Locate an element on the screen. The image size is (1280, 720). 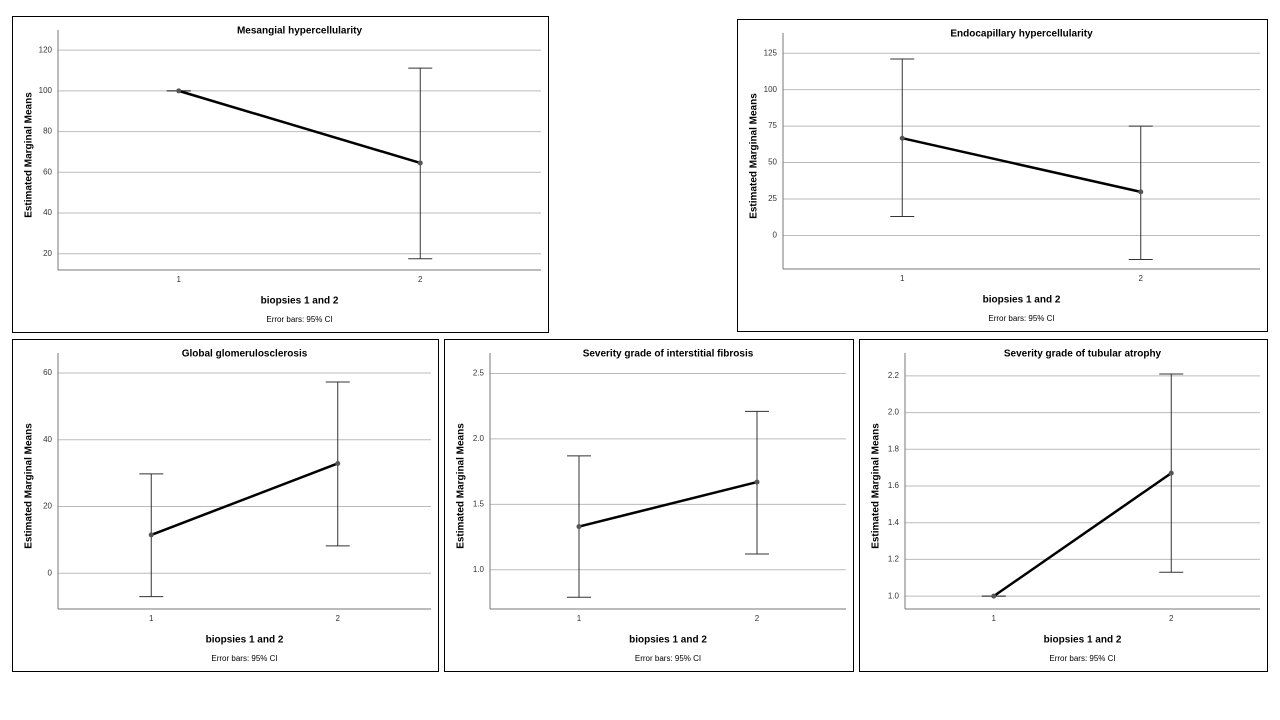
y-tick-label: 1.8 is located at coordinates (894, 448).